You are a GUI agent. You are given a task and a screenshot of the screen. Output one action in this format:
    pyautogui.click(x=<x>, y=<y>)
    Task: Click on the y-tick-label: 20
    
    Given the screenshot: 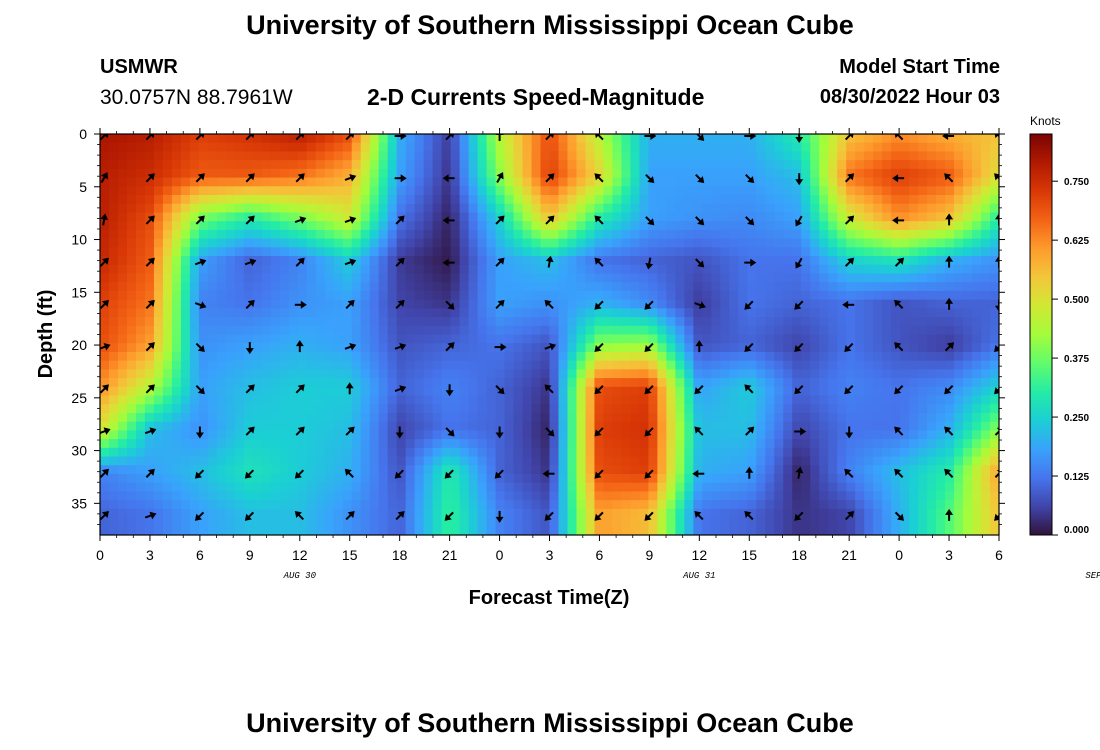 What is the action you would take?
    pyautogui.click(x=79, y=345)
    